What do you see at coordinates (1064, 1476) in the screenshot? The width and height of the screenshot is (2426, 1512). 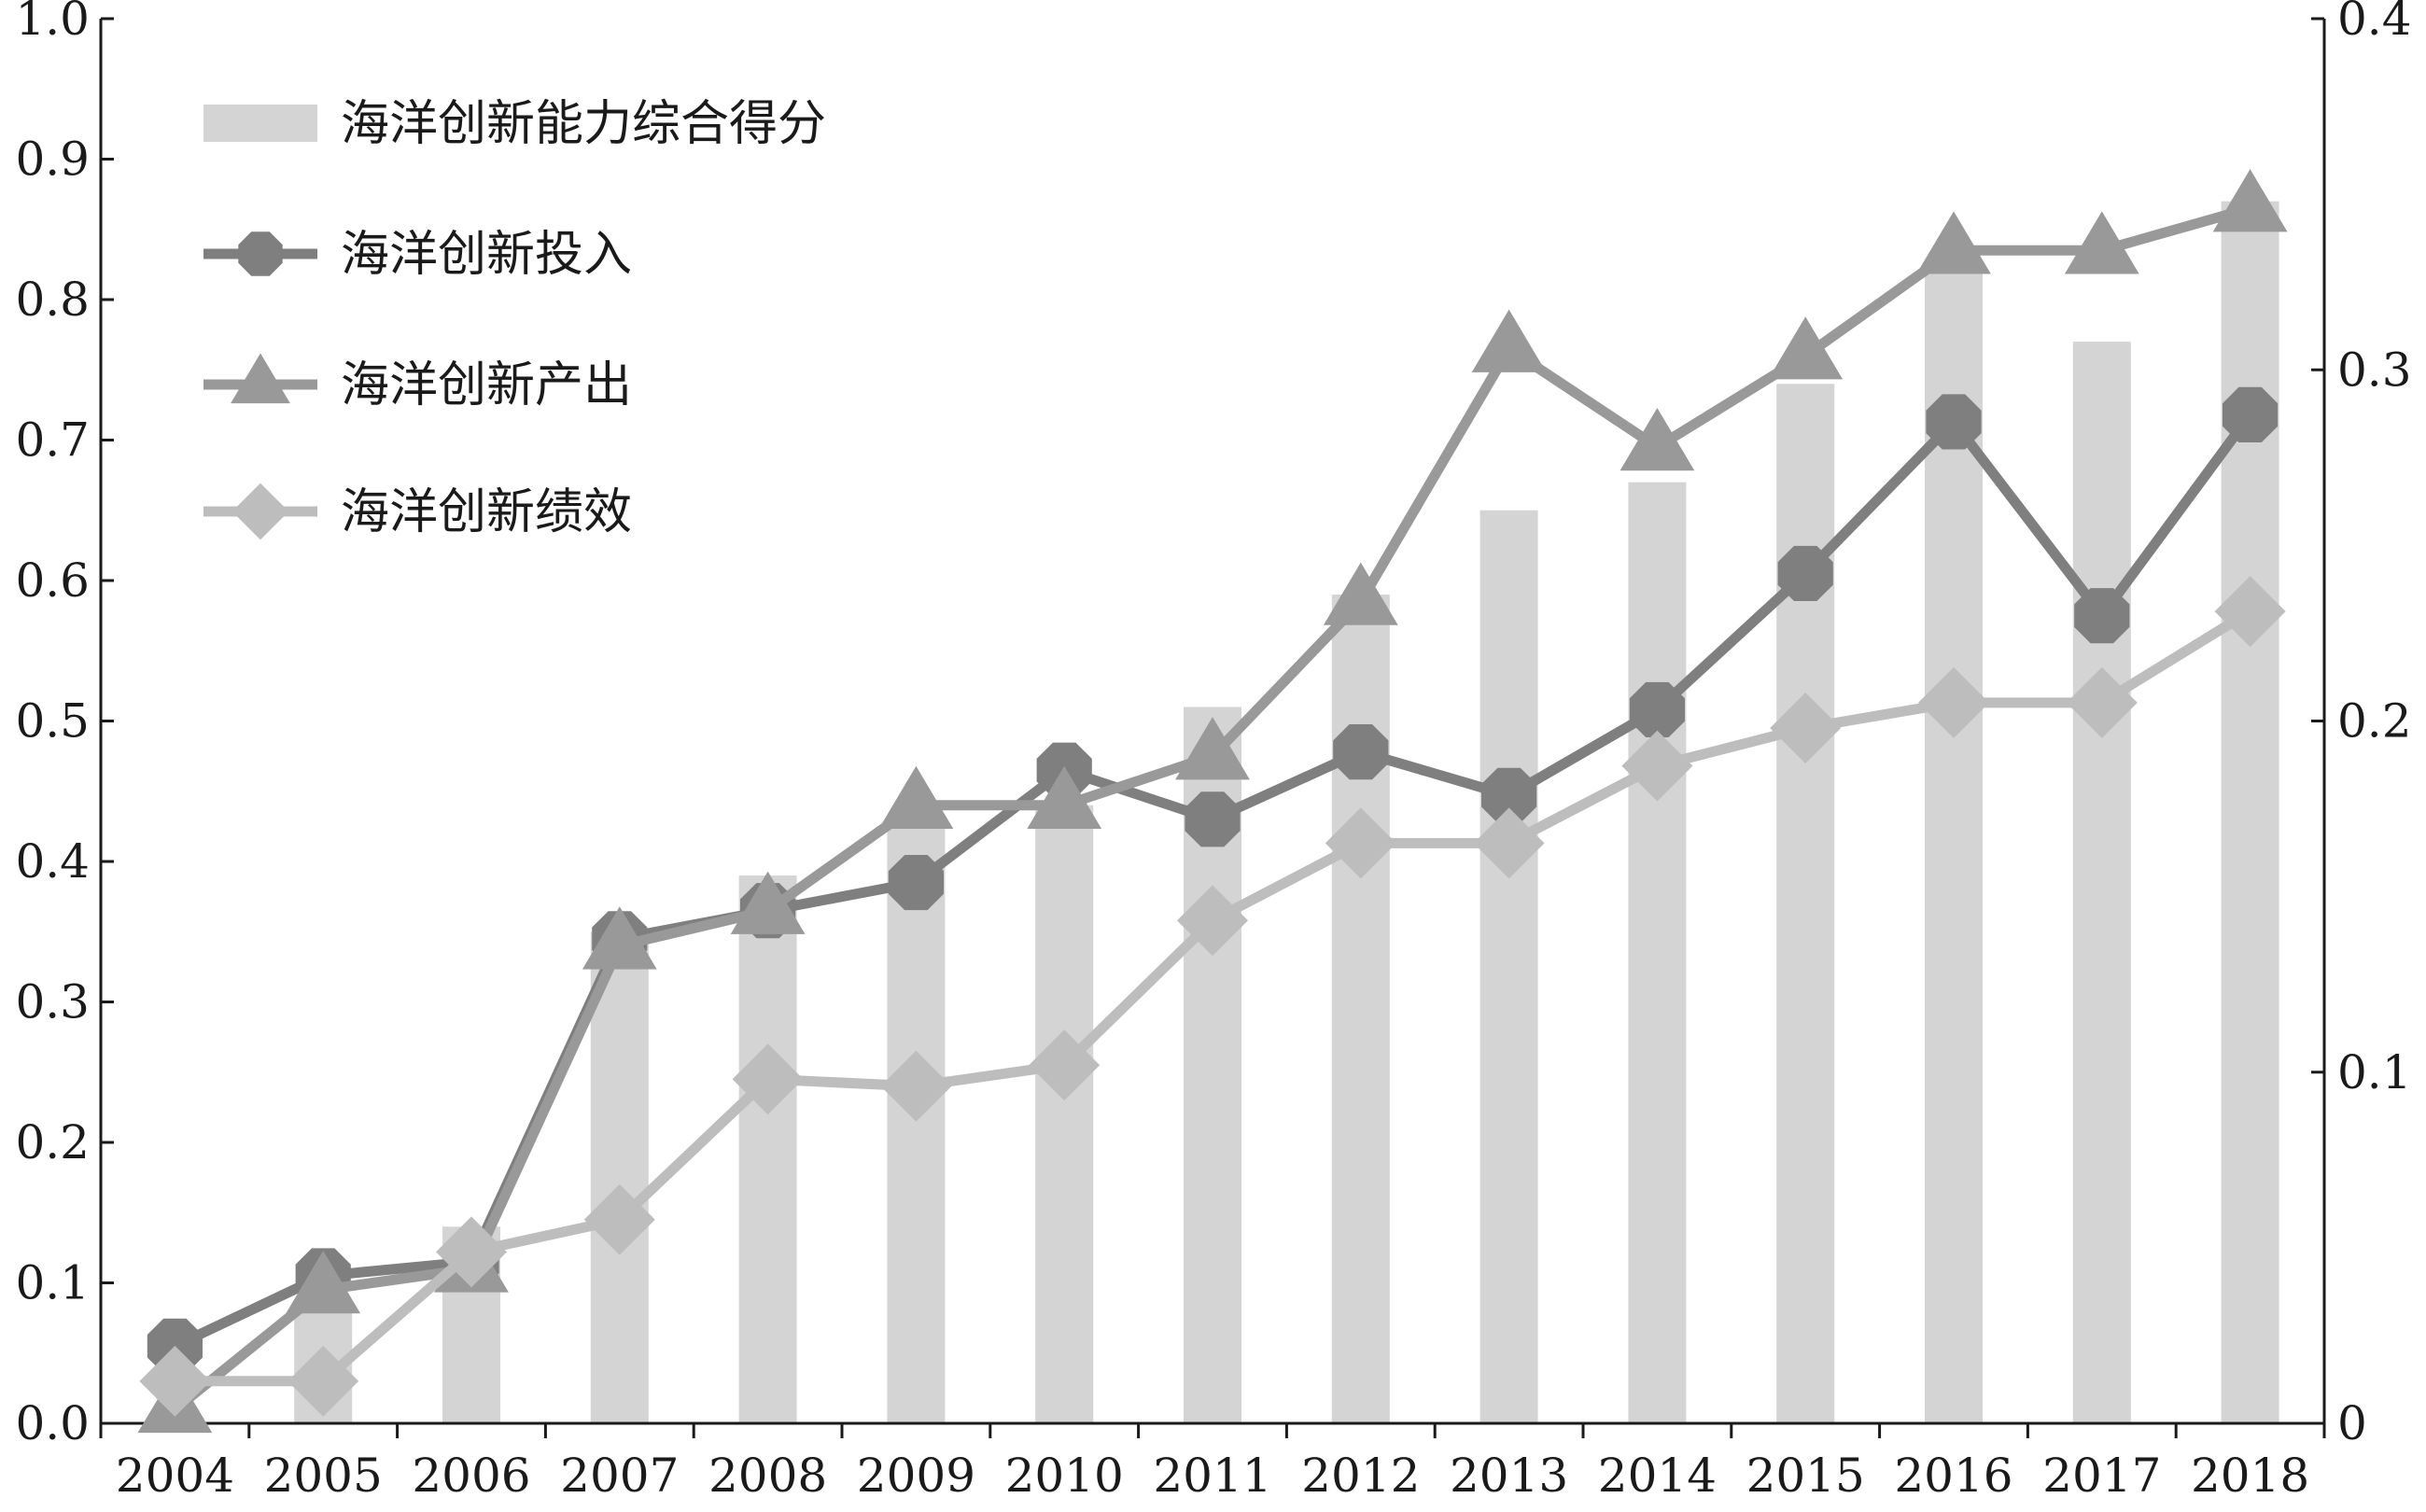 I see `x-tick-label: 2010` at bounding box center [1064, 1476].